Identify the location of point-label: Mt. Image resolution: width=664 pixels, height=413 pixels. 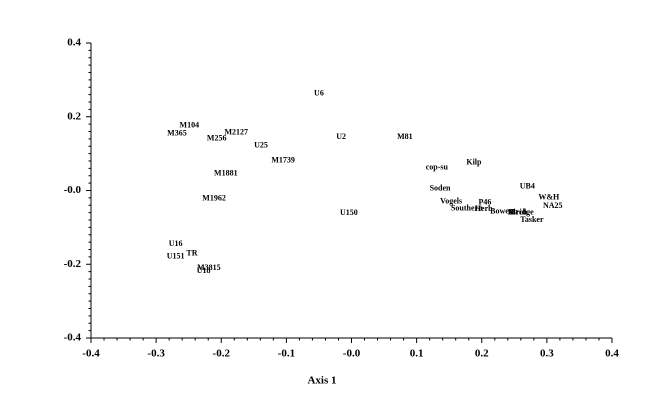
(513, 211).